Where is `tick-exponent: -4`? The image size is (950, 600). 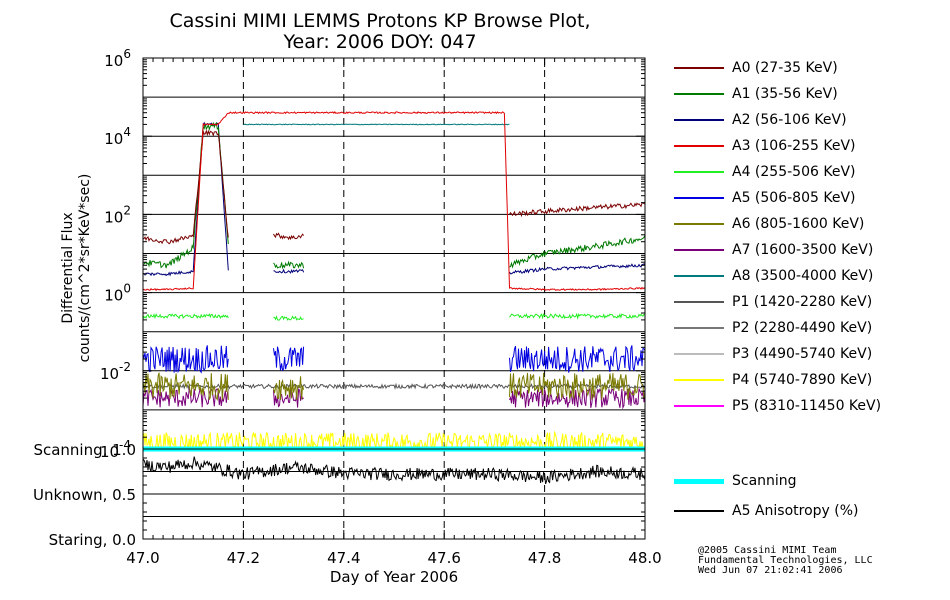 tick-exponent: -4 is located at coordinates (125, 445).